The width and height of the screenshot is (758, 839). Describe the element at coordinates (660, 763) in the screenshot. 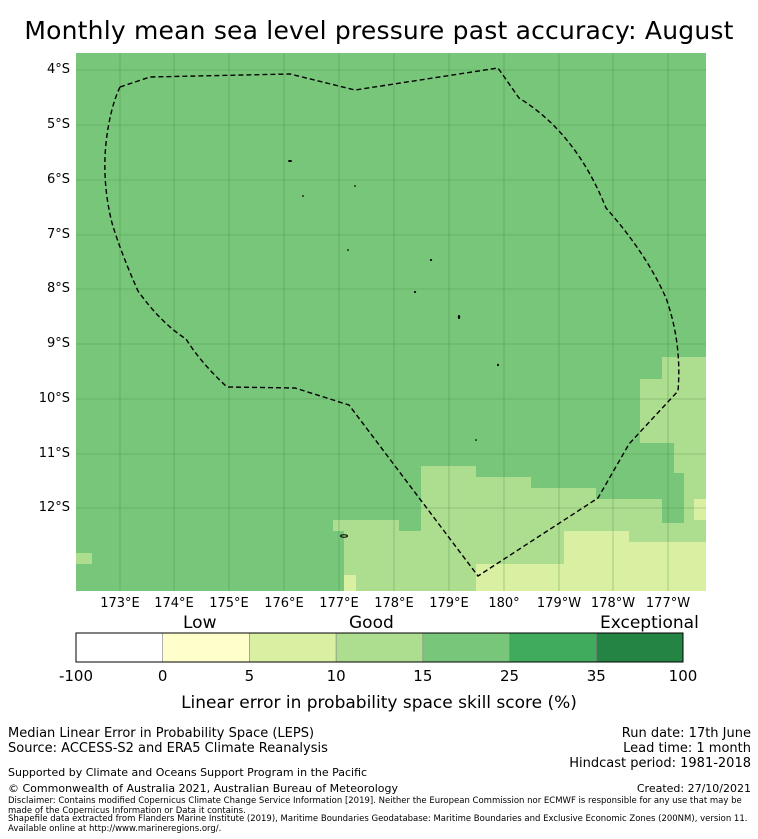

I see `footer-hindcast: Hindcast period: 1981-2018` at that location.